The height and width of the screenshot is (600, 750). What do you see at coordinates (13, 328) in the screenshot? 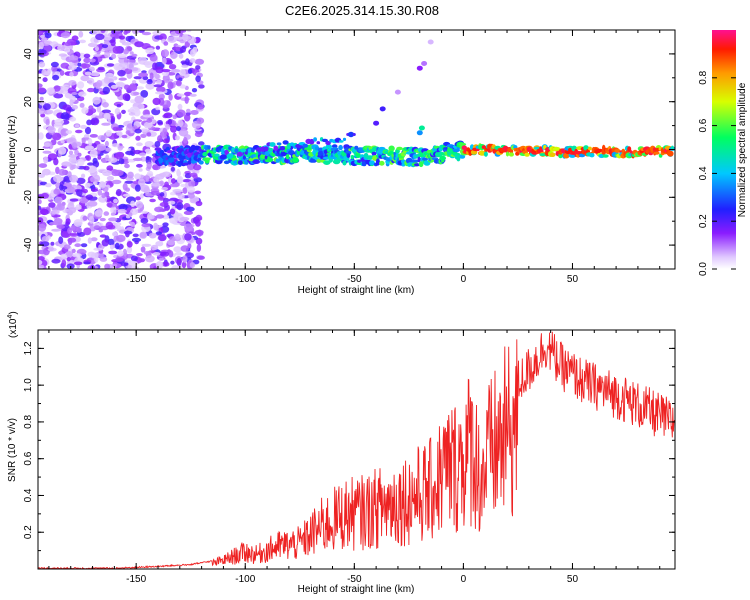
I see `snr-multiplier-base: (x10` at bounding box center [13, 328].